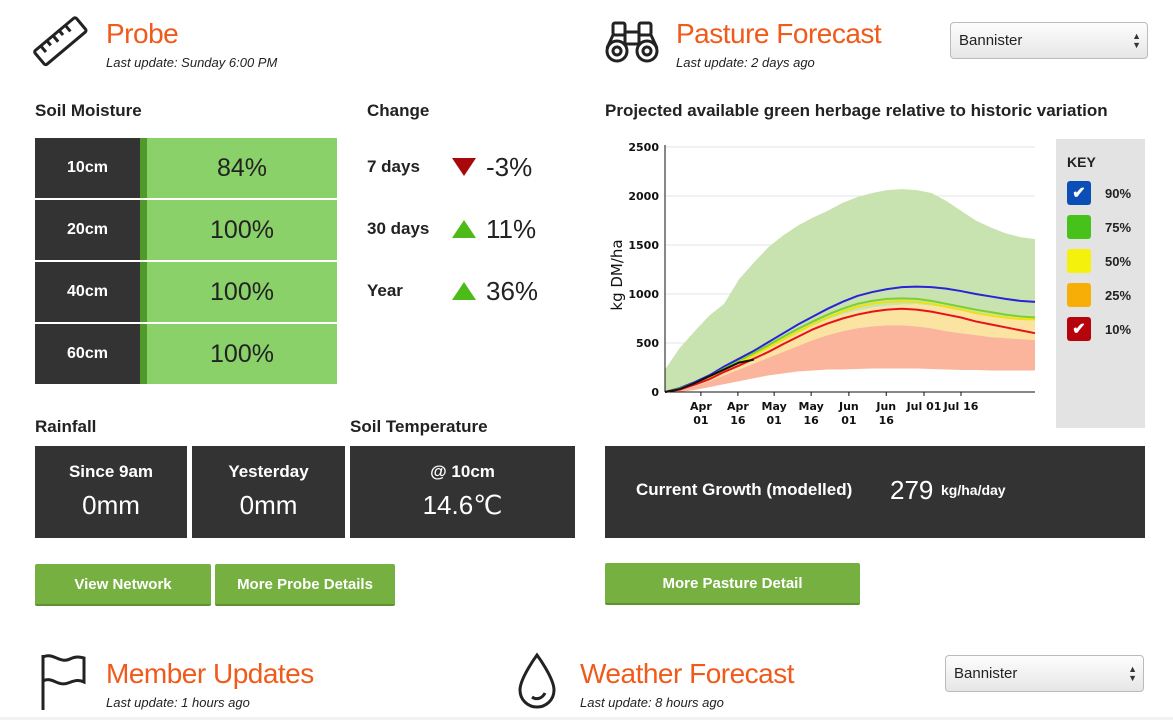  Describe the element at coordinates (1049, 40) in the screenshot. I see `pasture-location-select: Bannister ▲ ▼` at that location.